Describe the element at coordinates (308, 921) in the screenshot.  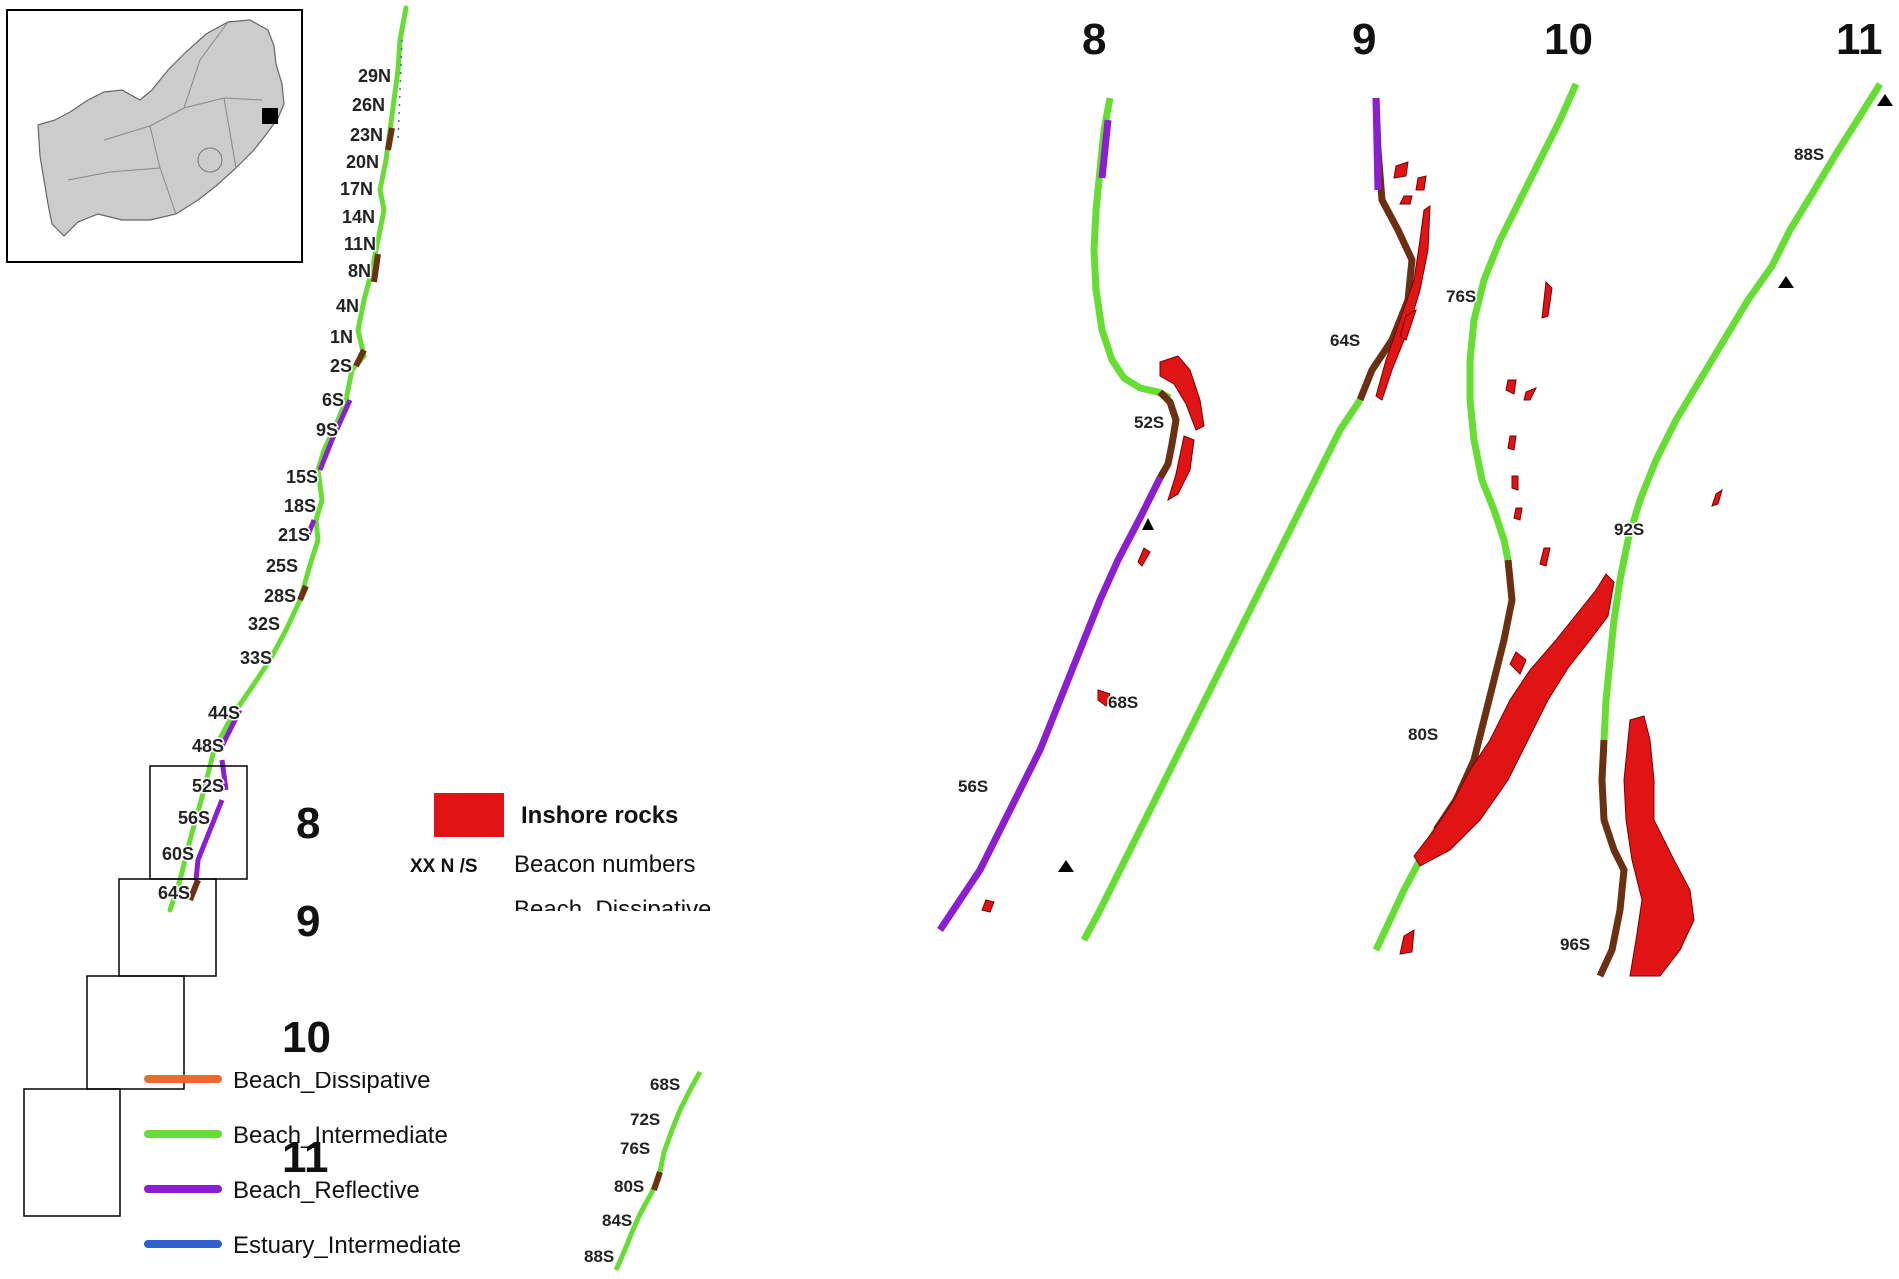
I see `overview-number-9: 9` at that location.